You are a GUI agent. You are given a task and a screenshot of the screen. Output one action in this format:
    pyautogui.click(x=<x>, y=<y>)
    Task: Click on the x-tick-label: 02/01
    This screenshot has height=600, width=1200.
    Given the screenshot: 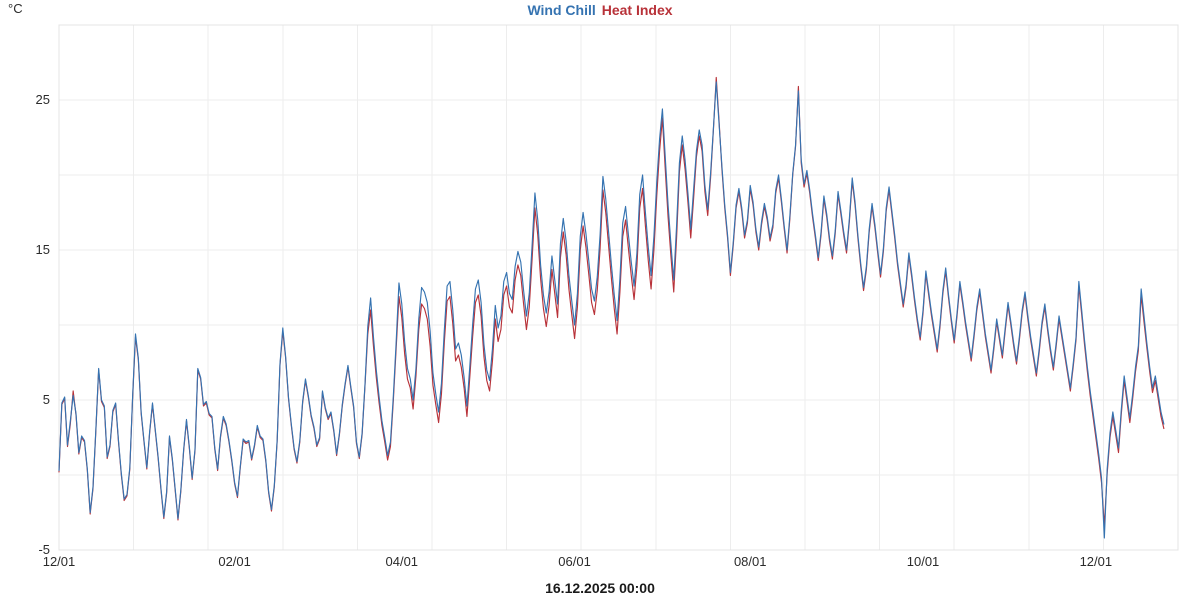 What is the action you would take?
    pyautogui.click(x=234, y=561)
    